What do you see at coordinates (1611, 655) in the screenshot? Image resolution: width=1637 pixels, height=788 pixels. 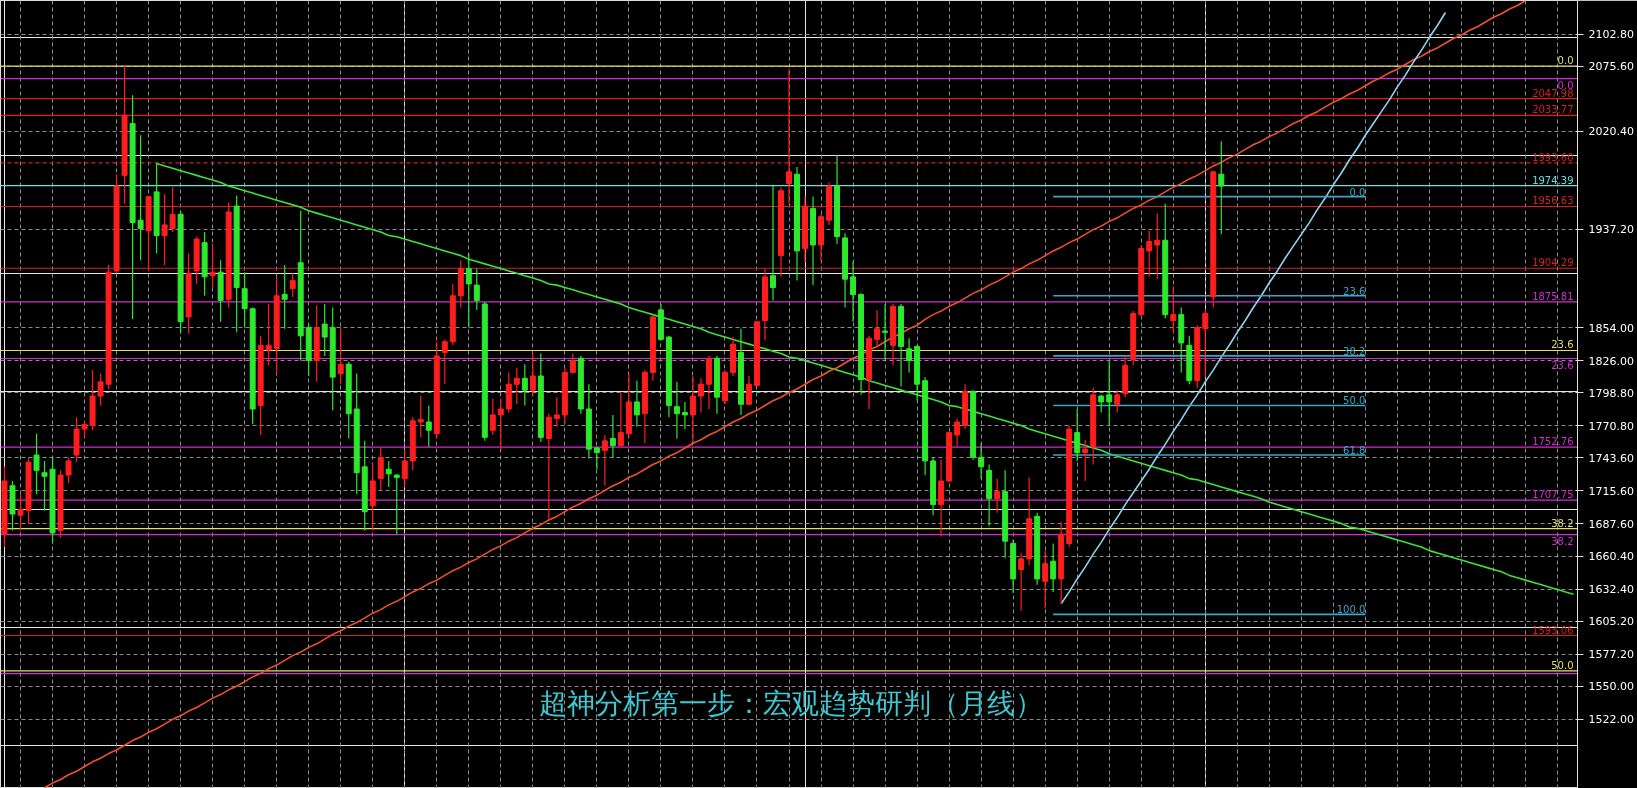 I see `y-tick-label: 1577.20` at bounding box center [1611, 655].